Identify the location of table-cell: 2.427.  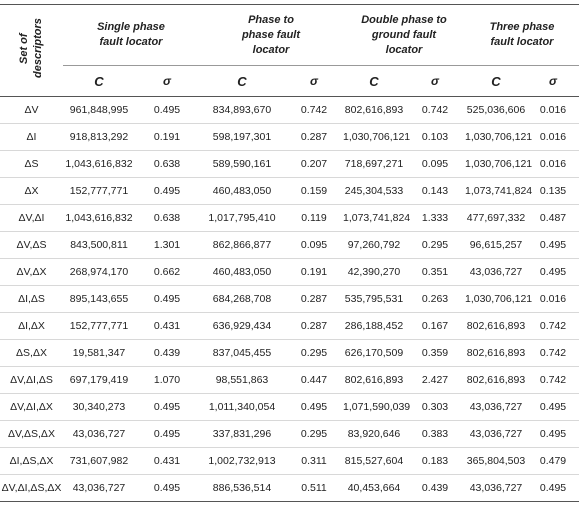
(435, 380).